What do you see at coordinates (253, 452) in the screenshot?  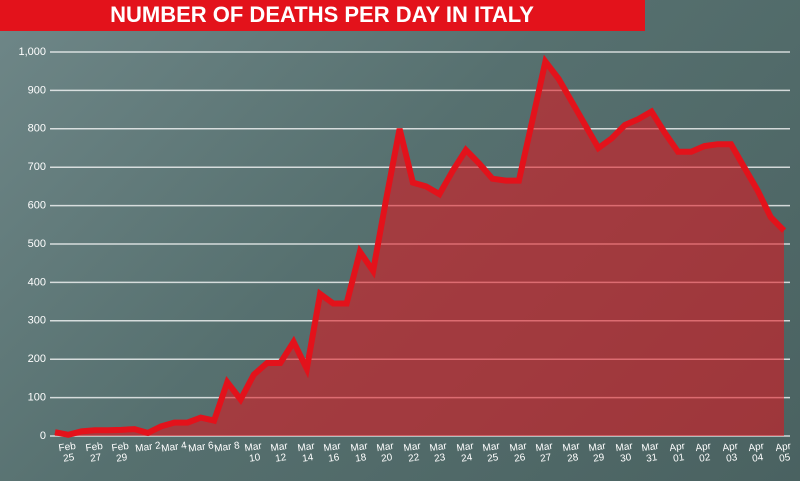 I see `x-tick-label: Mar 10` at bounding box center [253, 452].